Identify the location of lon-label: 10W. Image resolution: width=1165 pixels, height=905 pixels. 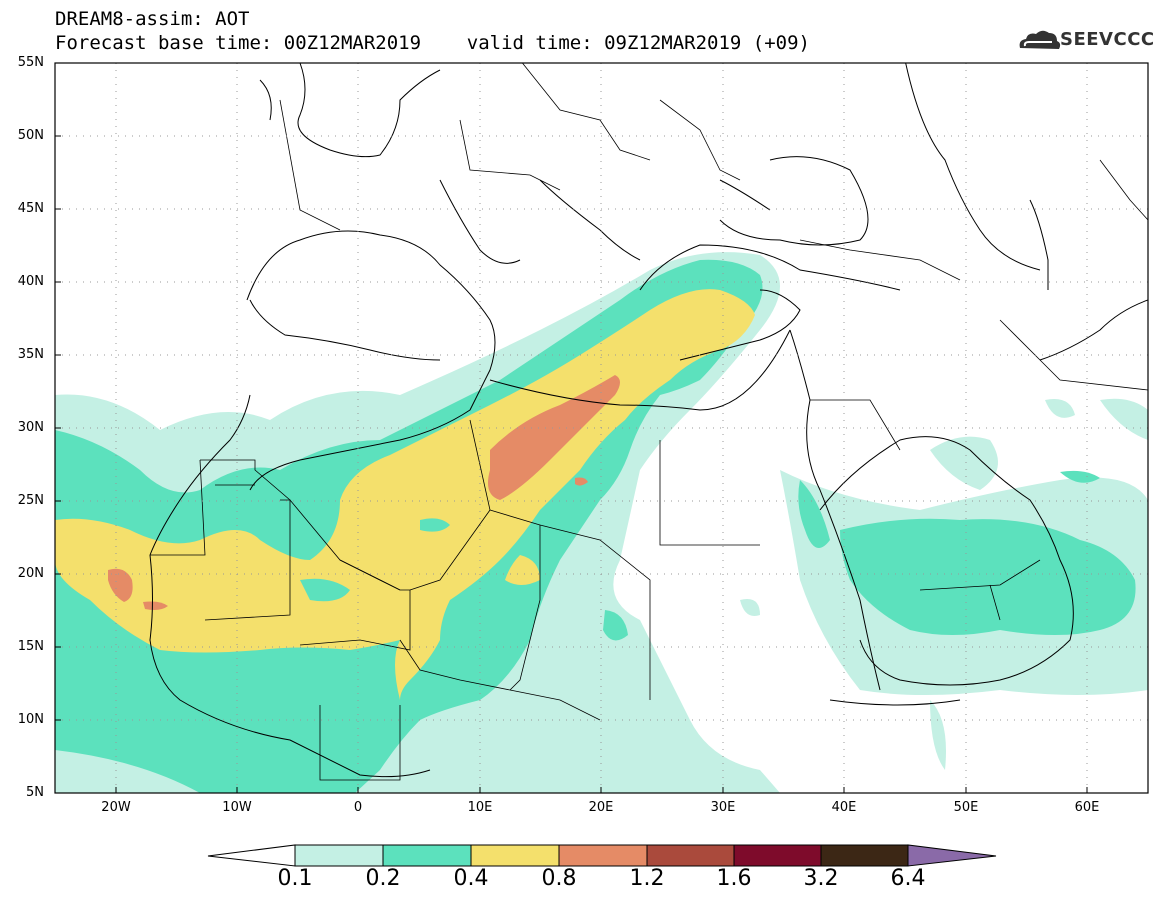
(237, 807).